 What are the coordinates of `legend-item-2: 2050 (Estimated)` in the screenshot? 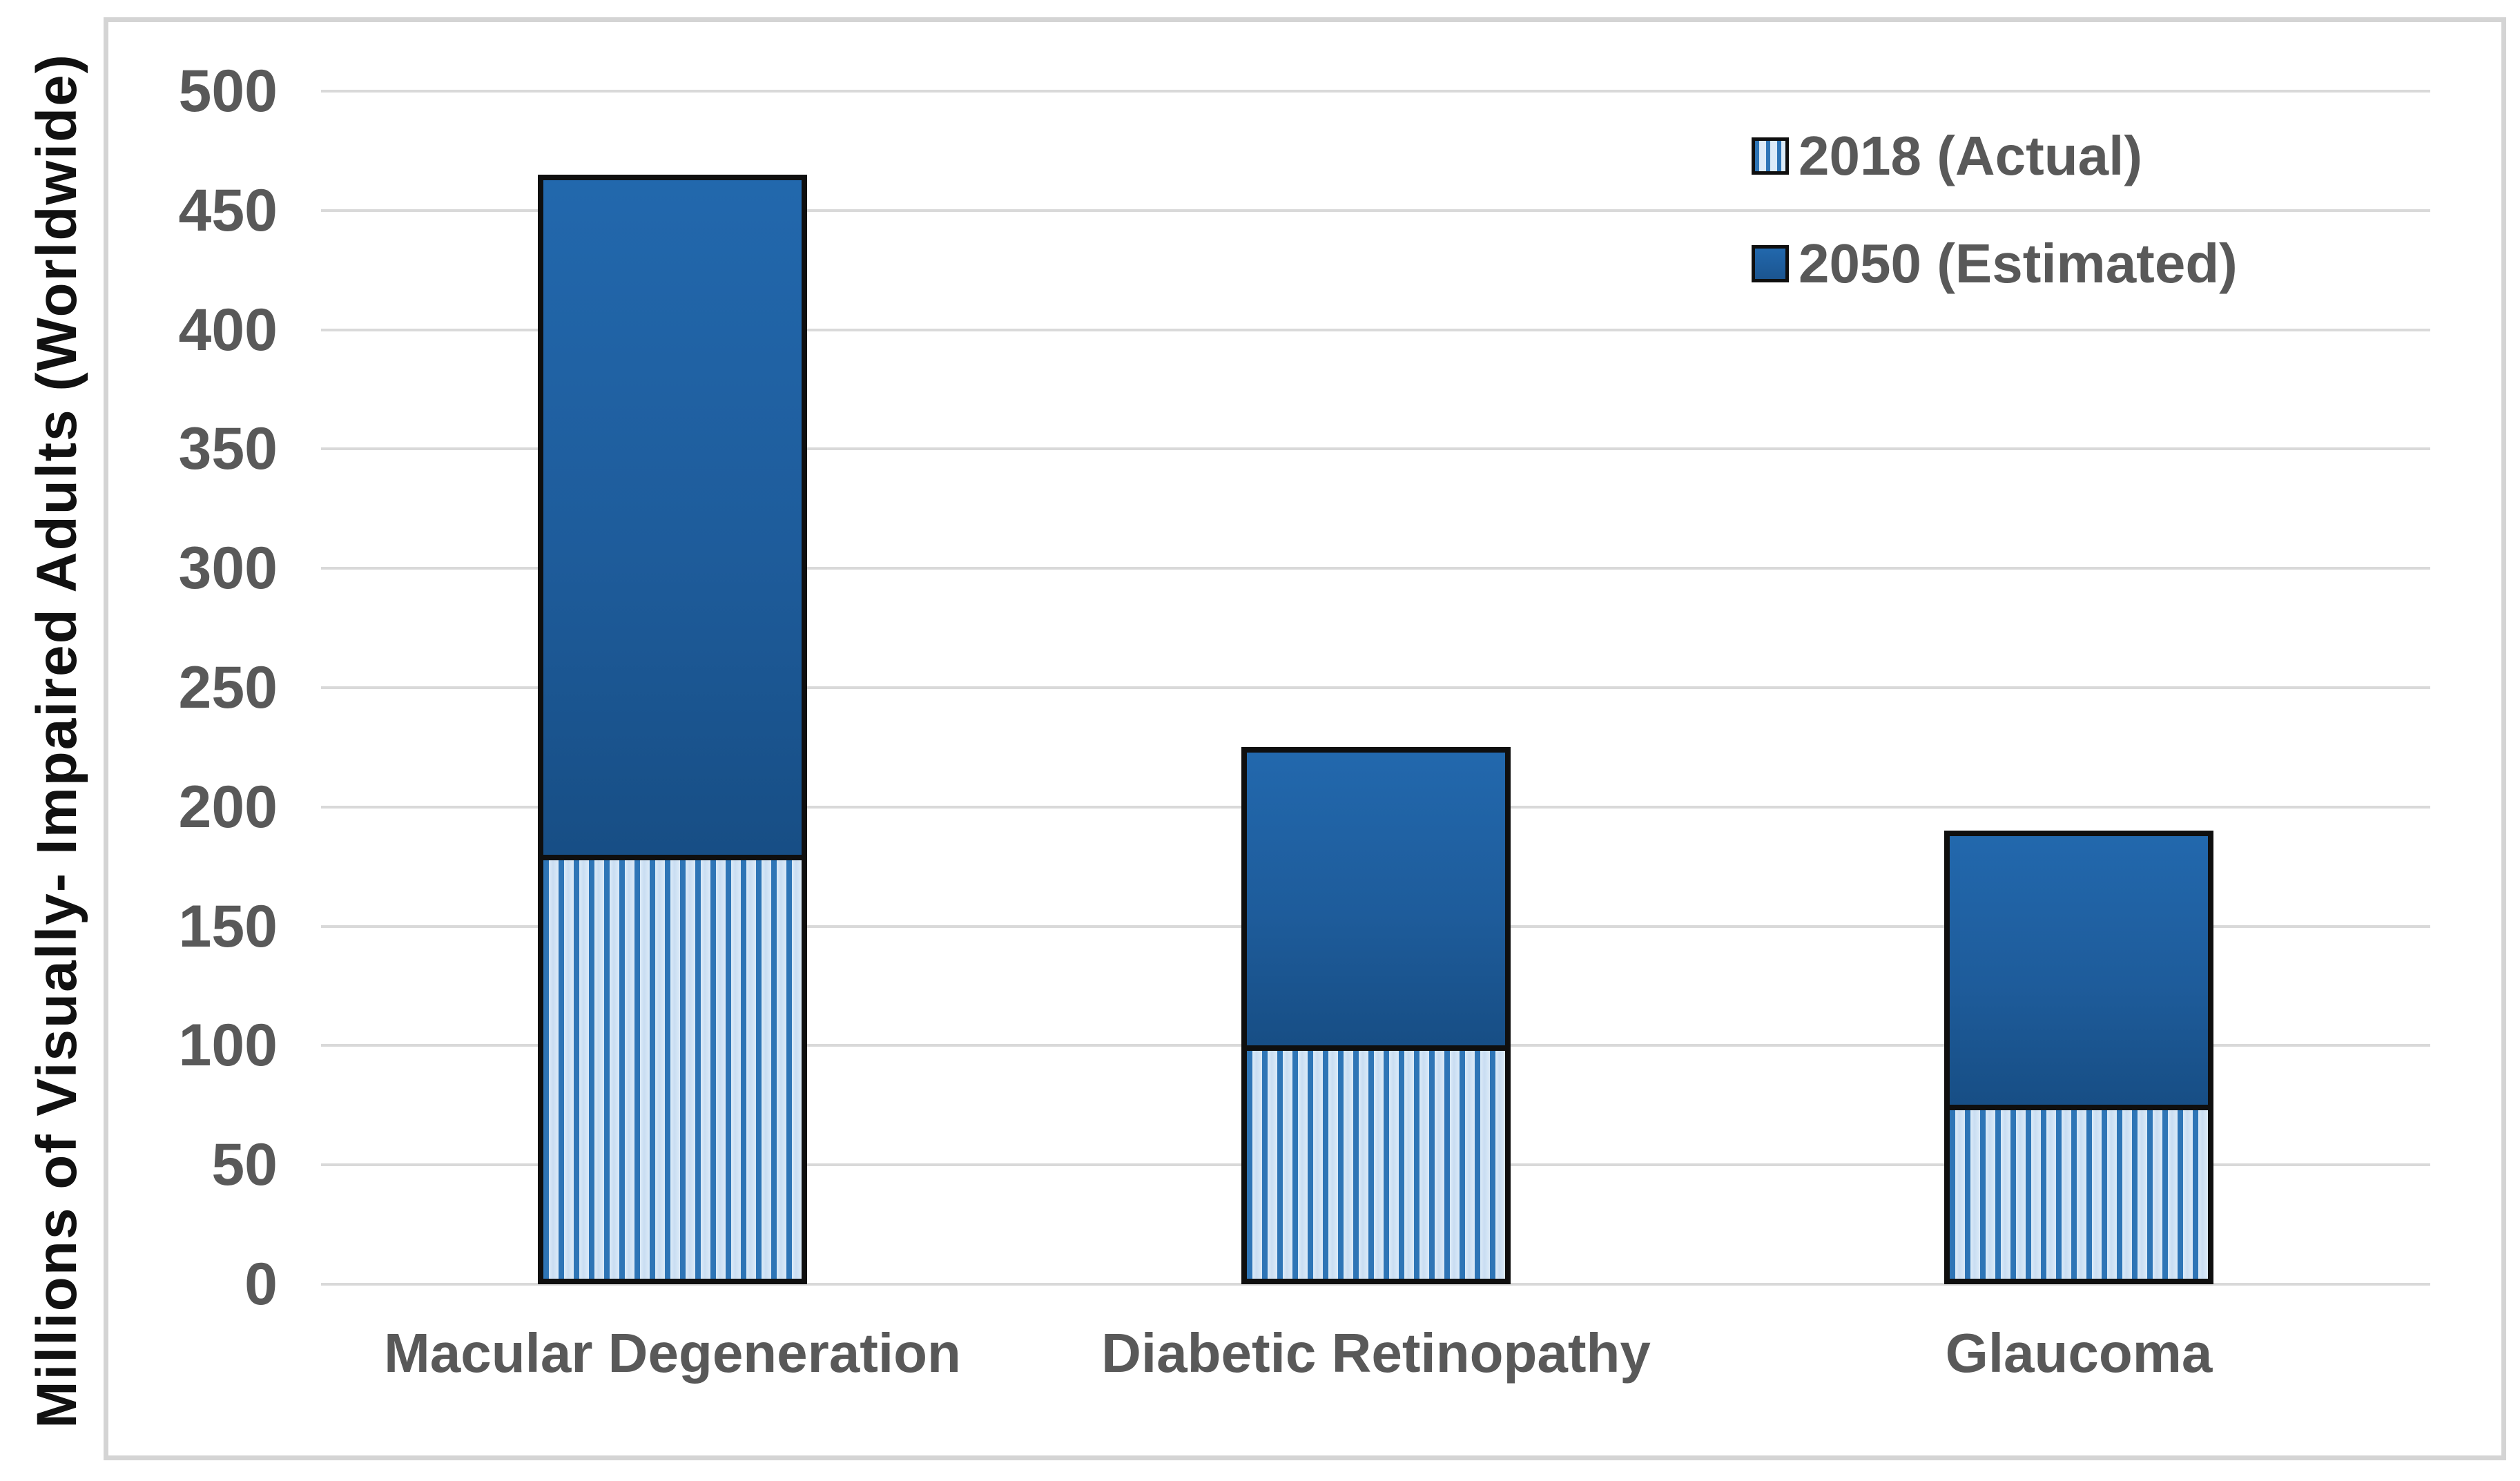 It's located at (1995, 264).